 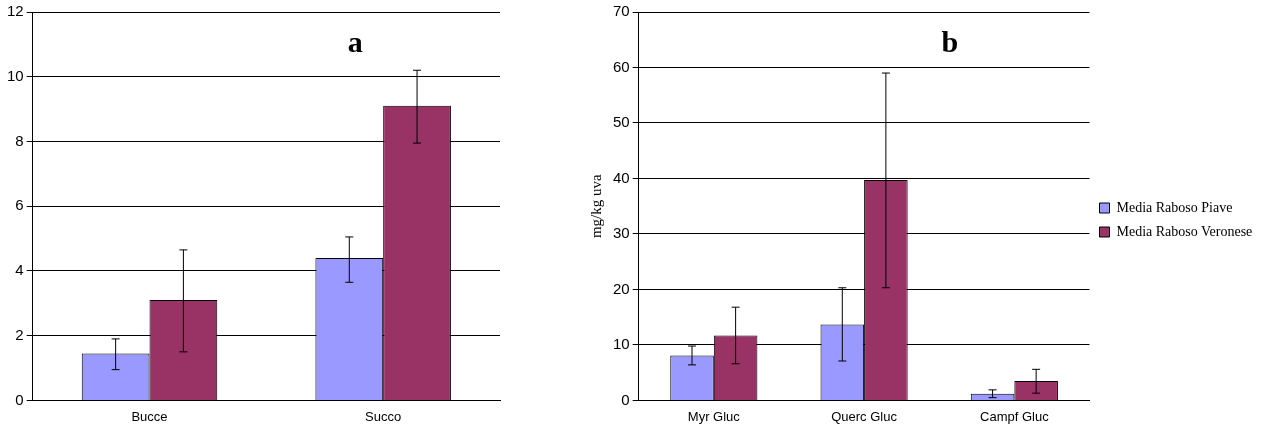 I want to click on x-tick-label: Myr Gluc, so click(x=714, y=416).